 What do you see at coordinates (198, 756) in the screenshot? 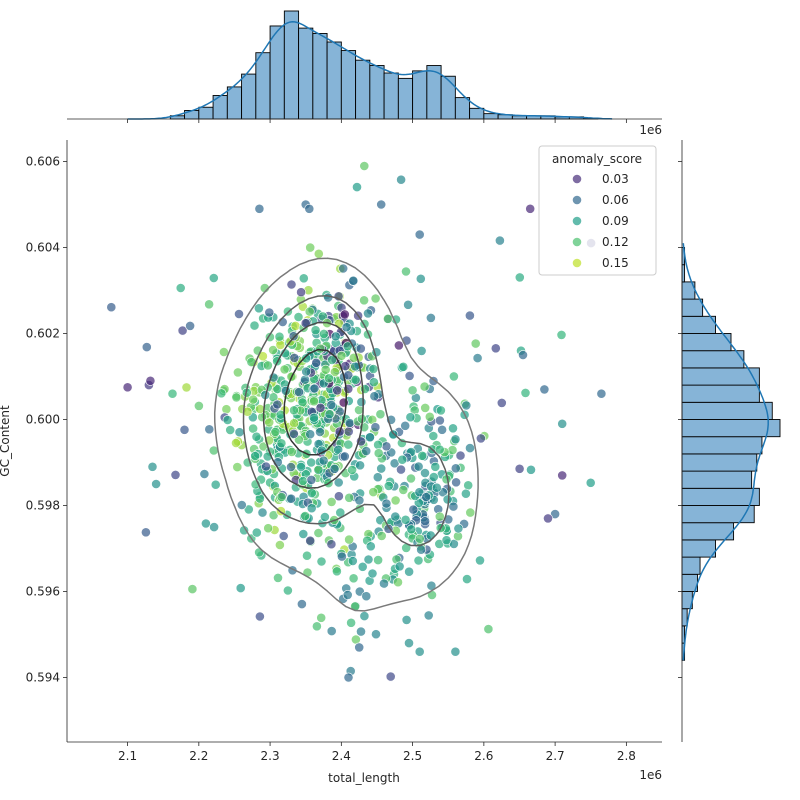
I see `x-tick-label: 2.2` at bounding box center [198, 756].